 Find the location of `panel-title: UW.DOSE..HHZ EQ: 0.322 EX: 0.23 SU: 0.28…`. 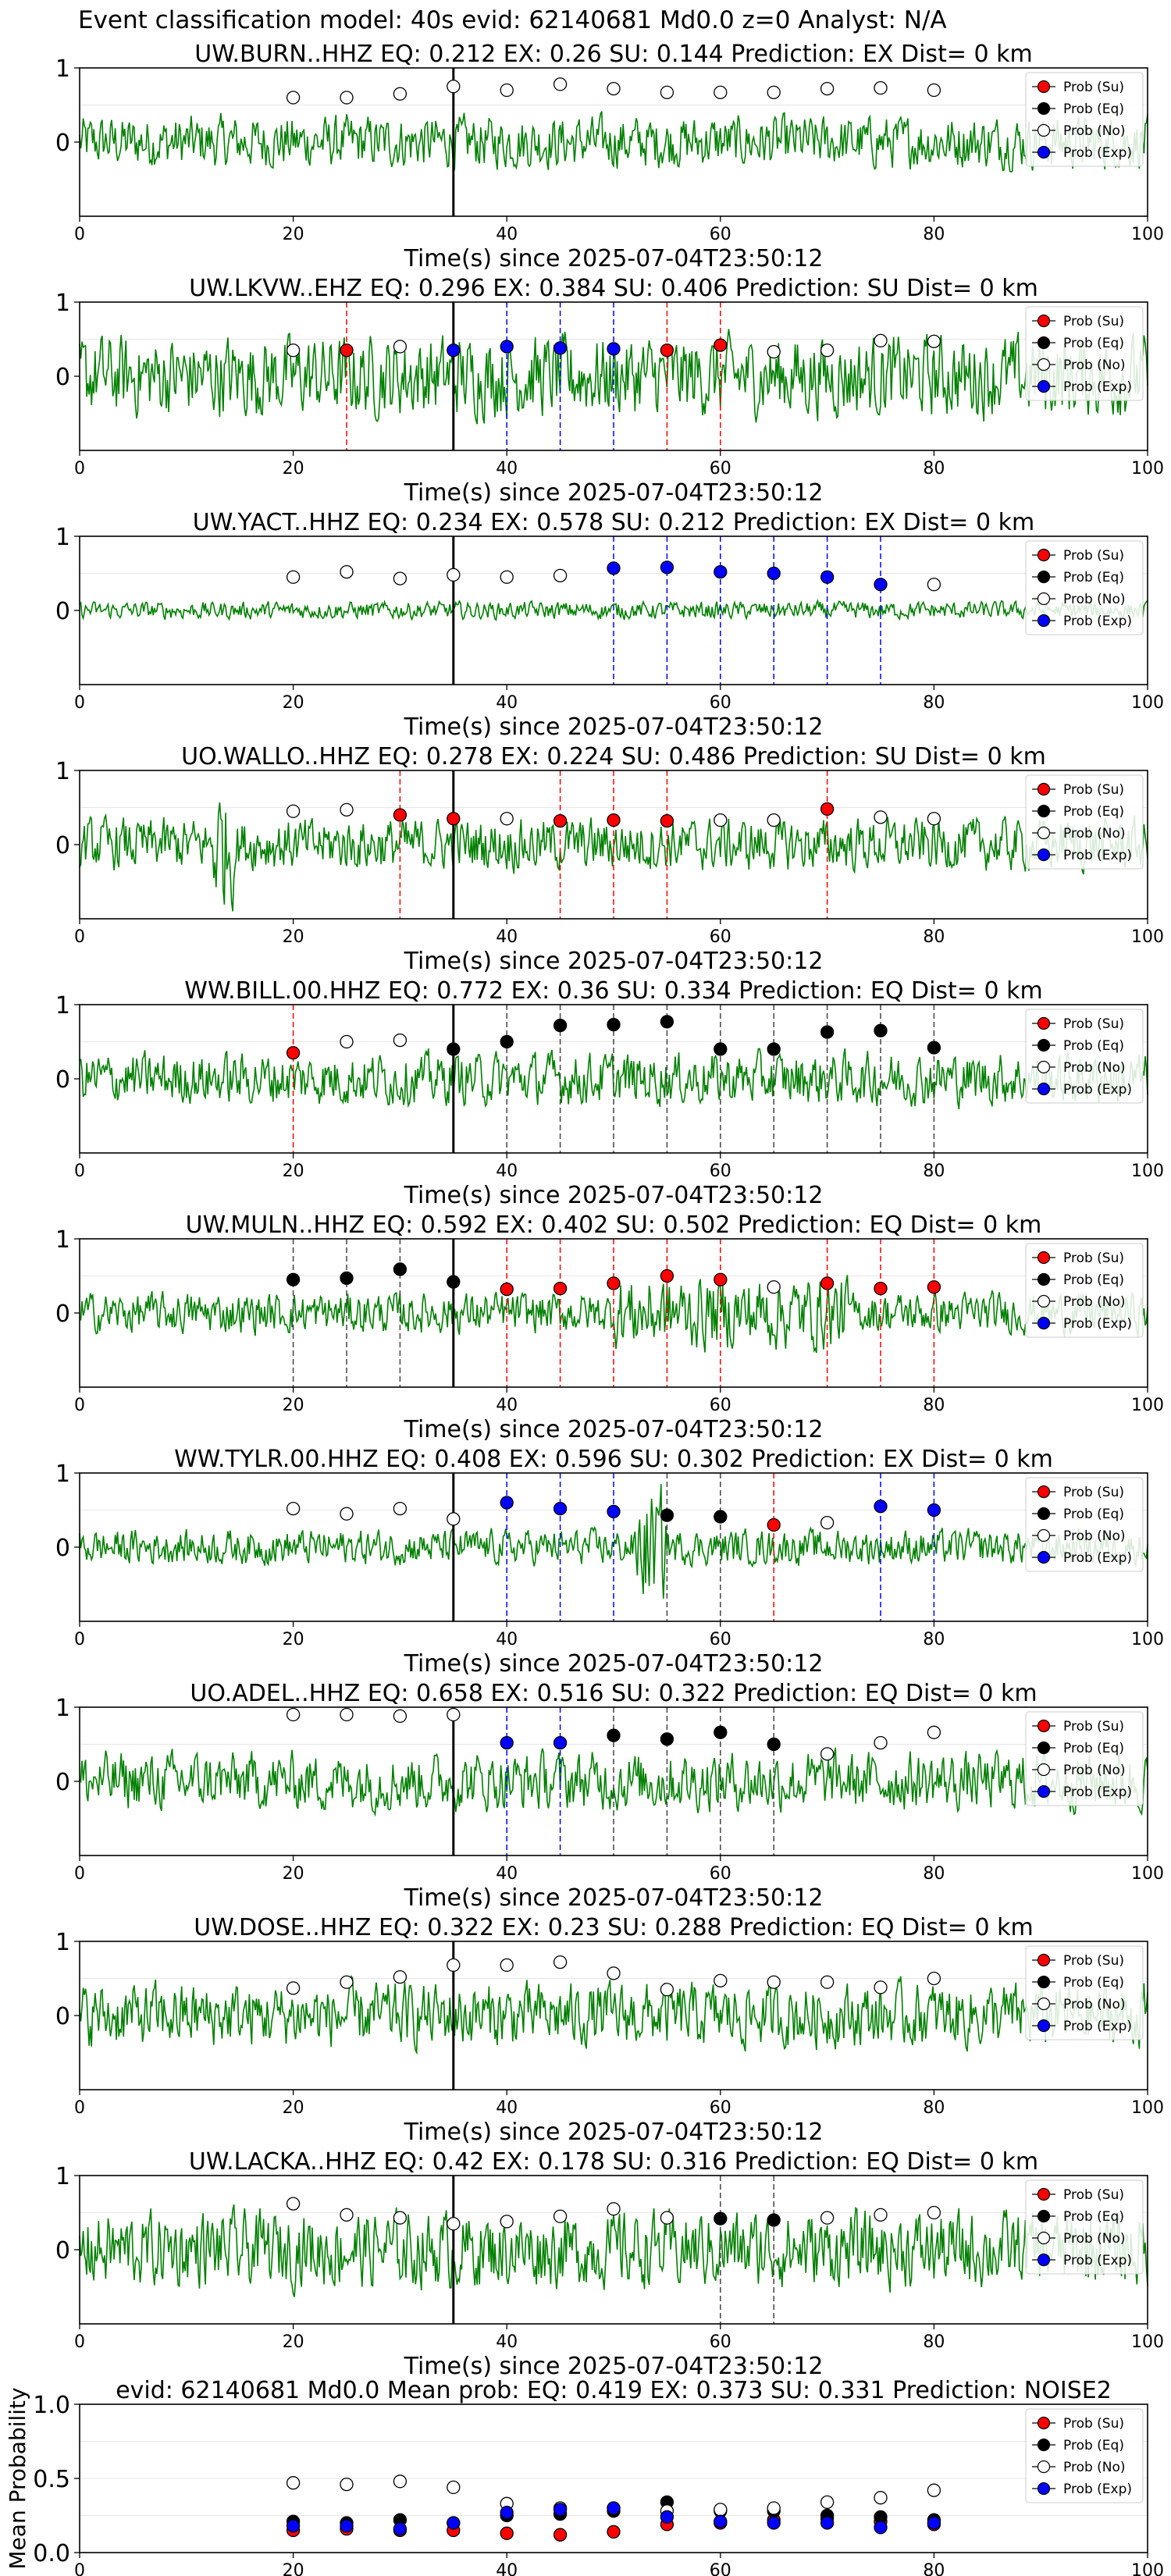

panel-title: UW.DOSE..HHZ EQ: 0.322 EX: 0.23 SU: 0.28… is located at coordinates (613, 1927).